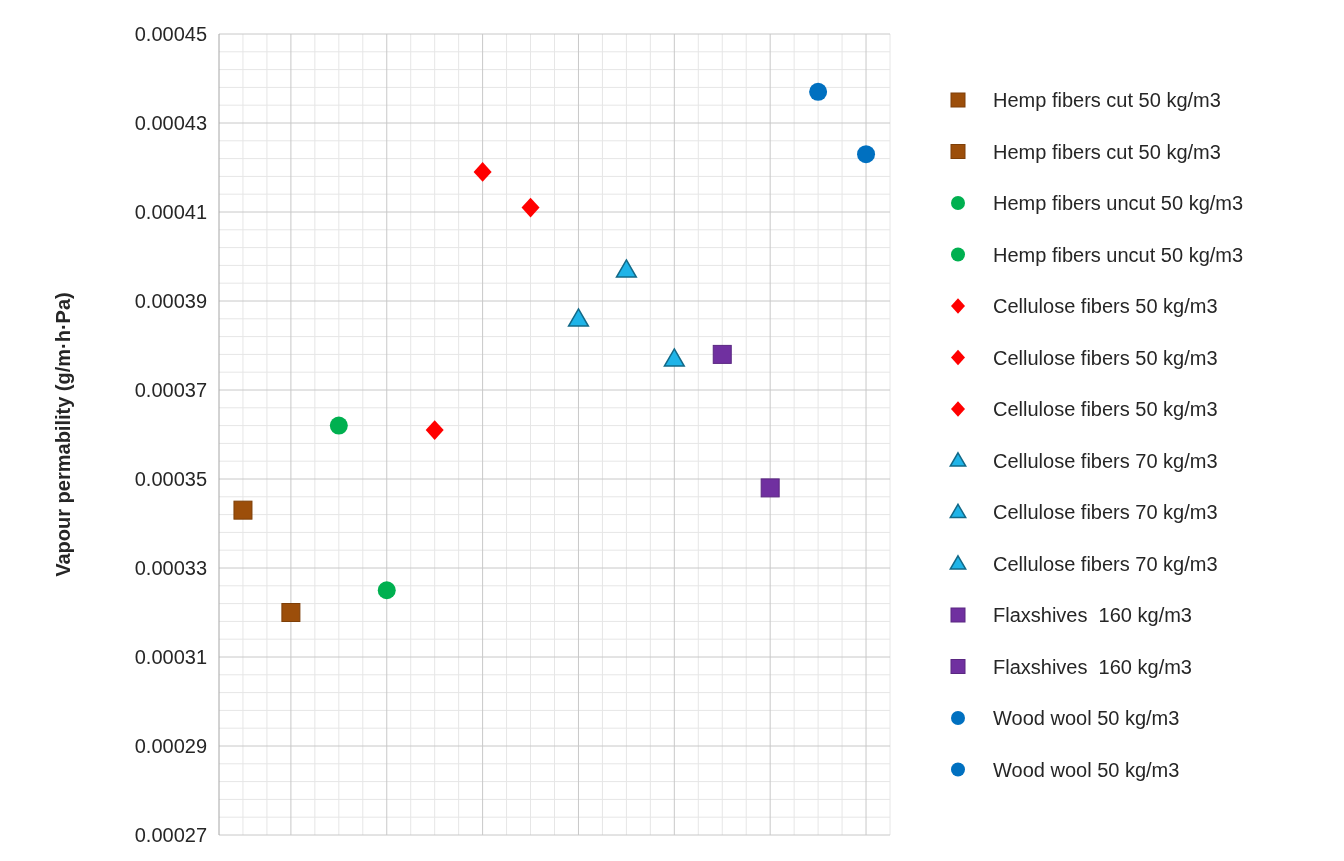 Image resolution: width=1344 pixels, height=861 pixels. Describe the element at coordinates (170, 390) in the screenshot. I see `y-tick-label: 0.00037` at that location.